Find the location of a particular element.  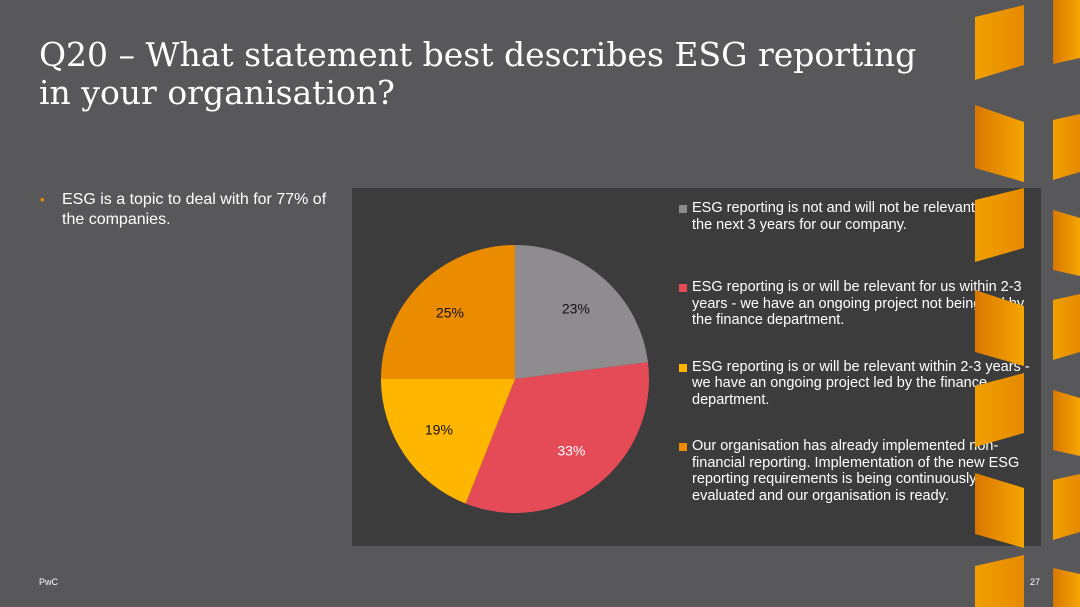

pie-chart: 23% 33% 19% 25% is located at coordinates (515, 379).